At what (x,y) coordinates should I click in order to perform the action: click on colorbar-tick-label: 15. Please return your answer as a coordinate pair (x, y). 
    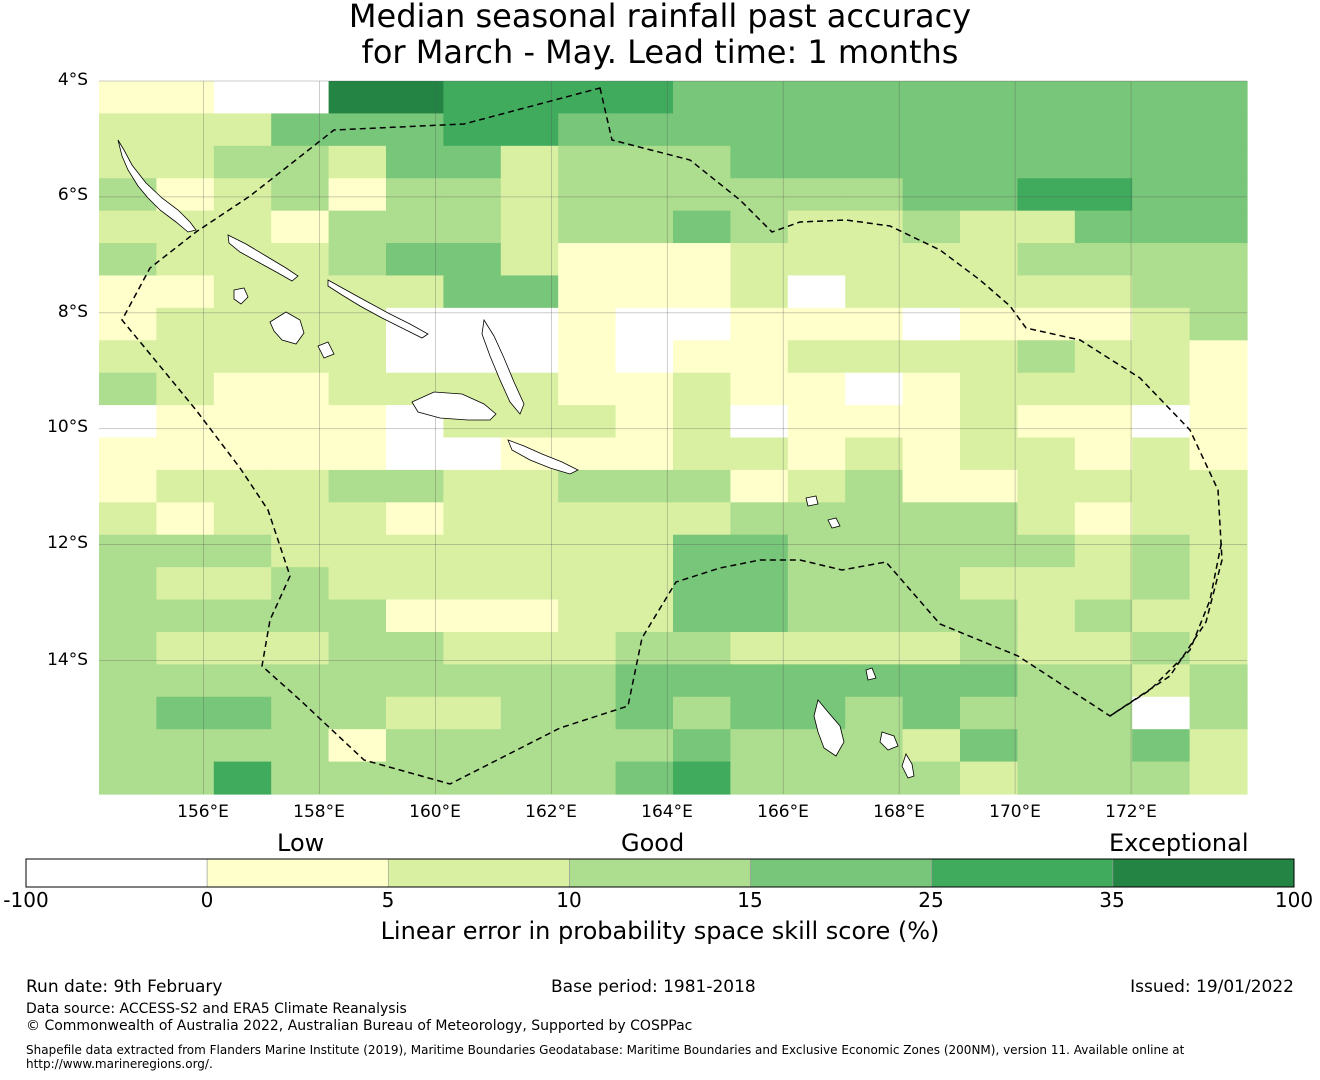
    Looking at the image, I should click on (750, 900).